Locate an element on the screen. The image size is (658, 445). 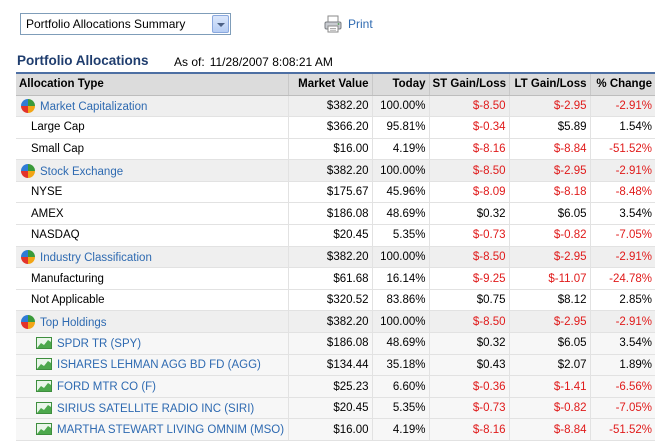
allocation-type-cell: Top Holdings is located at coordinates (152, 322).